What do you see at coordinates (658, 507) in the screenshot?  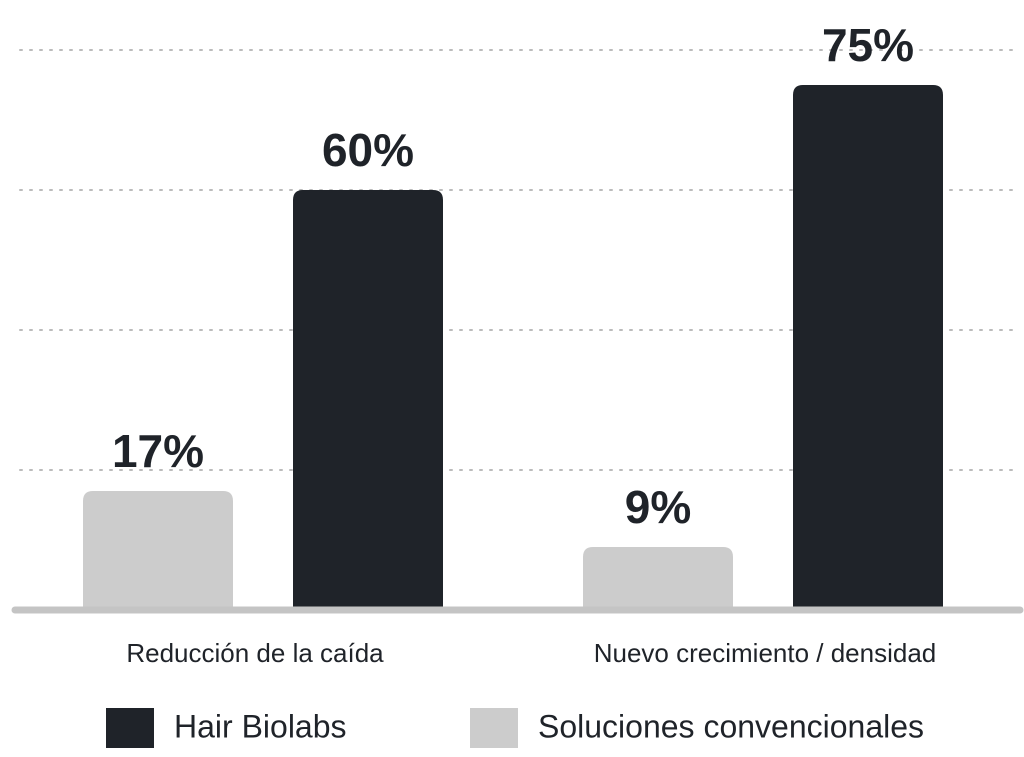 I see `value-label: 9%` at bounding box center [658, 507].